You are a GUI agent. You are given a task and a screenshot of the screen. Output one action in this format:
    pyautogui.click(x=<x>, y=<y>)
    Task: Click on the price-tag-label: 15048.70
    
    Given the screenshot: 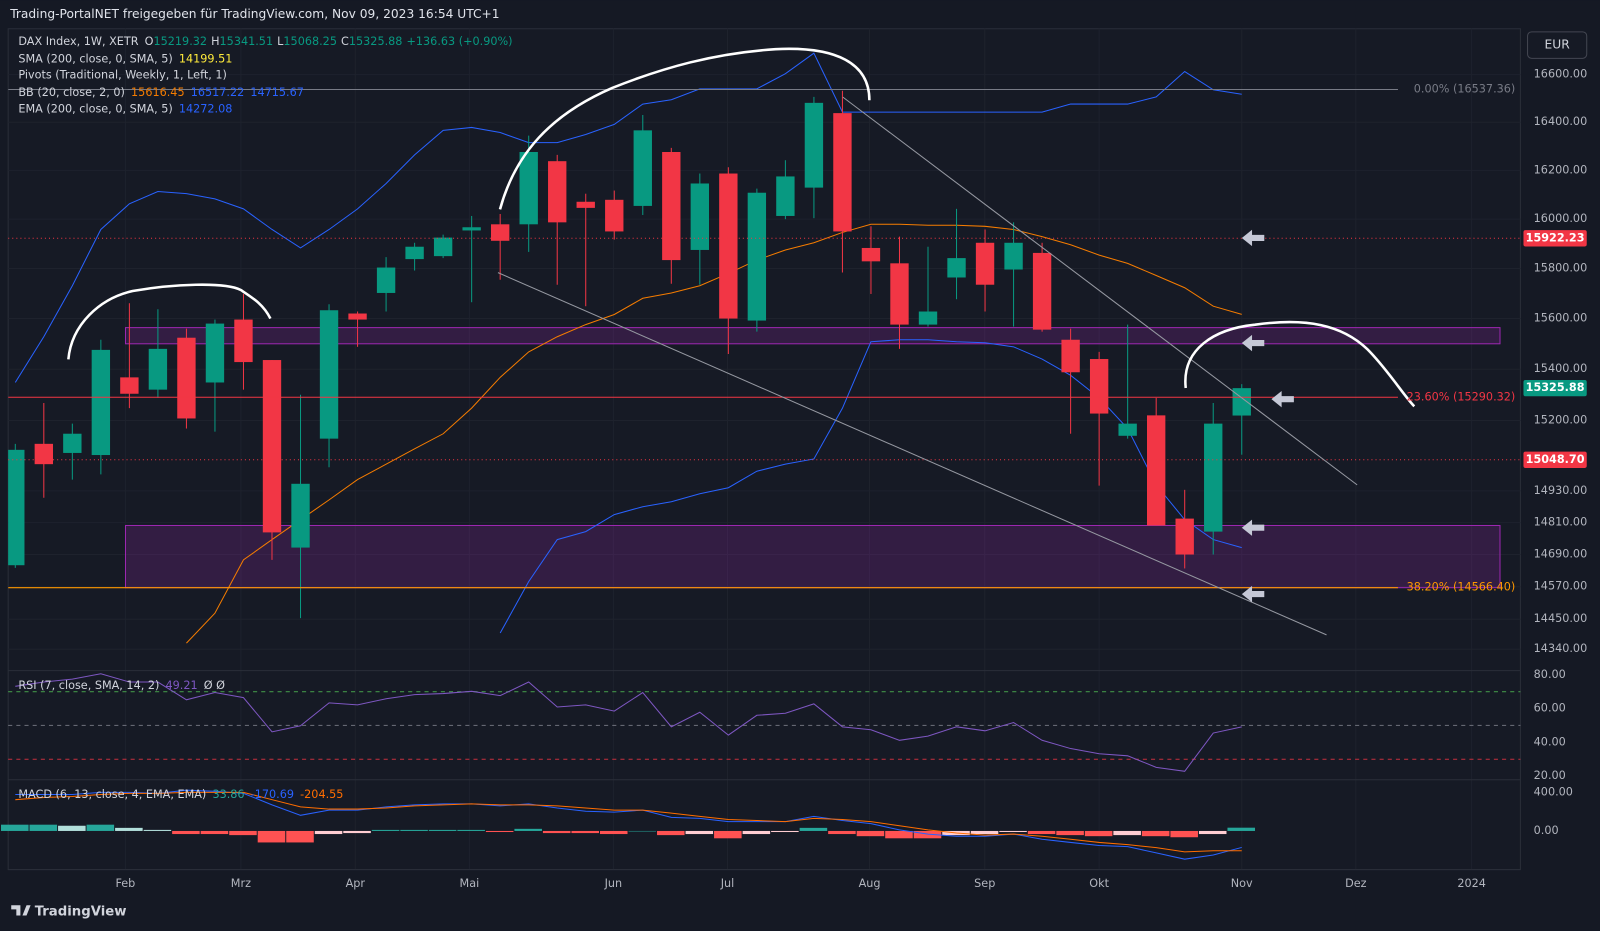 What is the action you would take?
    pyautogui.click(x=1555, y=459)
    